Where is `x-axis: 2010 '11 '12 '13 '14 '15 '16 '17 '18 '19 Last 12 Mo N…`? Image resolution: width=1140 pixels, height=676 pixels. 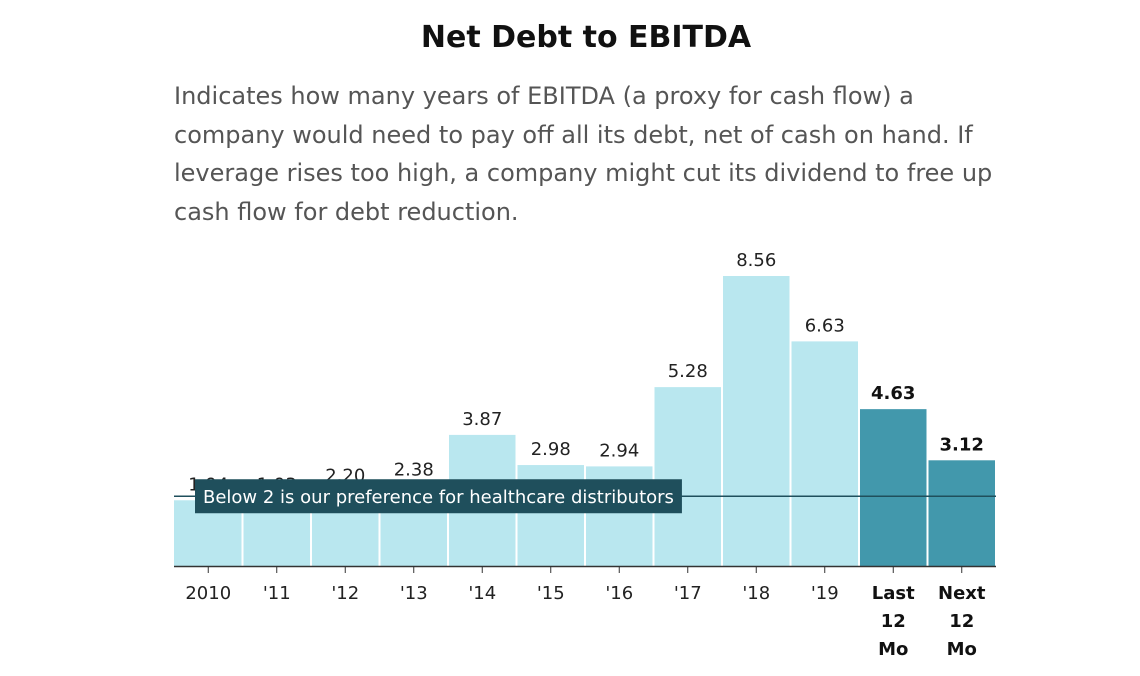 x-axis: 2010 '11 '12 '13 '14 '15 '16 '17 '18 '19 Last 12 Mo N… is located at coordinates (585, 612).